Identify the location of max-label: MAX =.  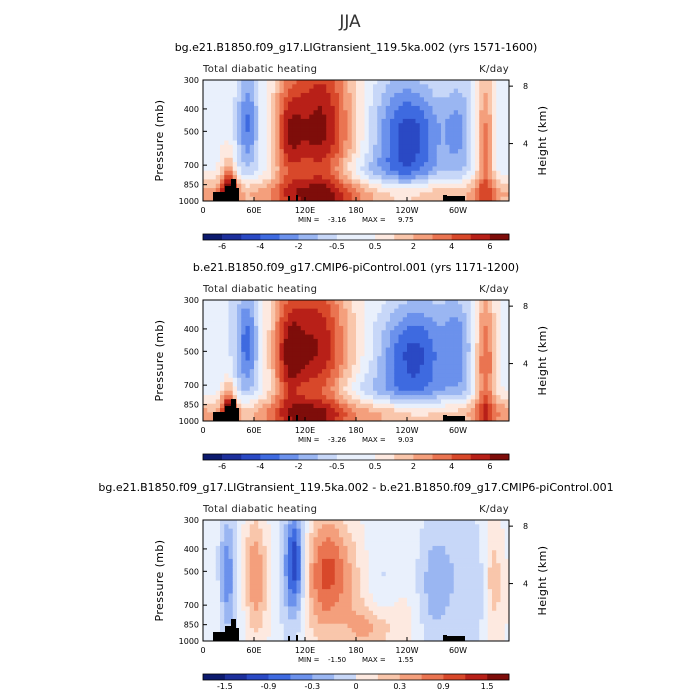
(374, 440).